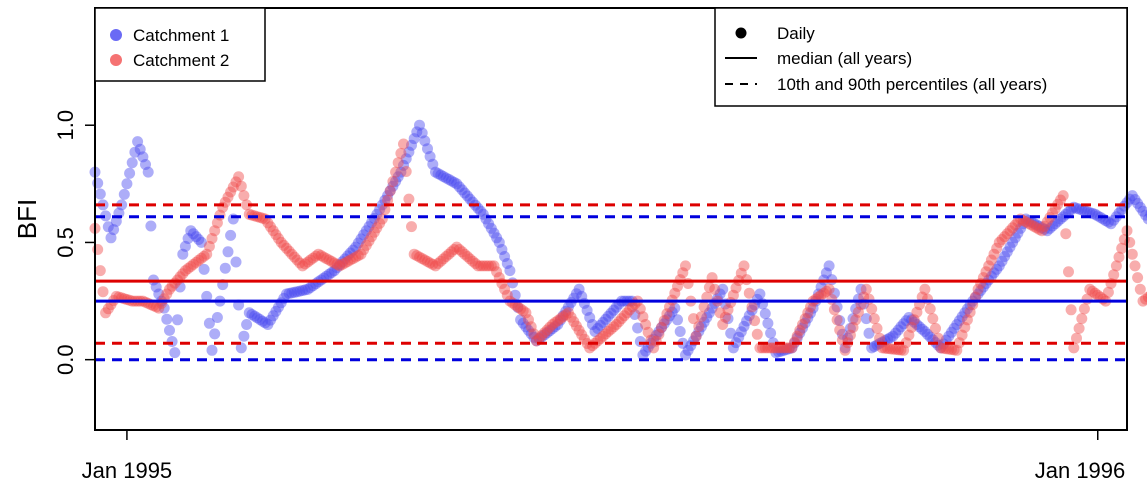 The image size is (1147, 486). Describe the element at coordinates (180, 44) in the screenshot. I see `legend-left-box` at that location.